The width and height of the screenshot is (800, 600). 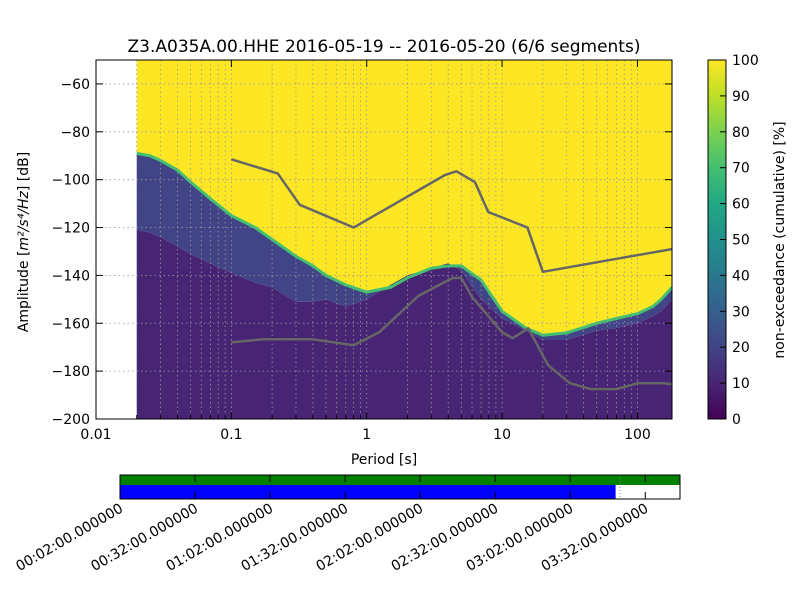 I want to click on y-tick-label: −140, so click(x=71, y=276).